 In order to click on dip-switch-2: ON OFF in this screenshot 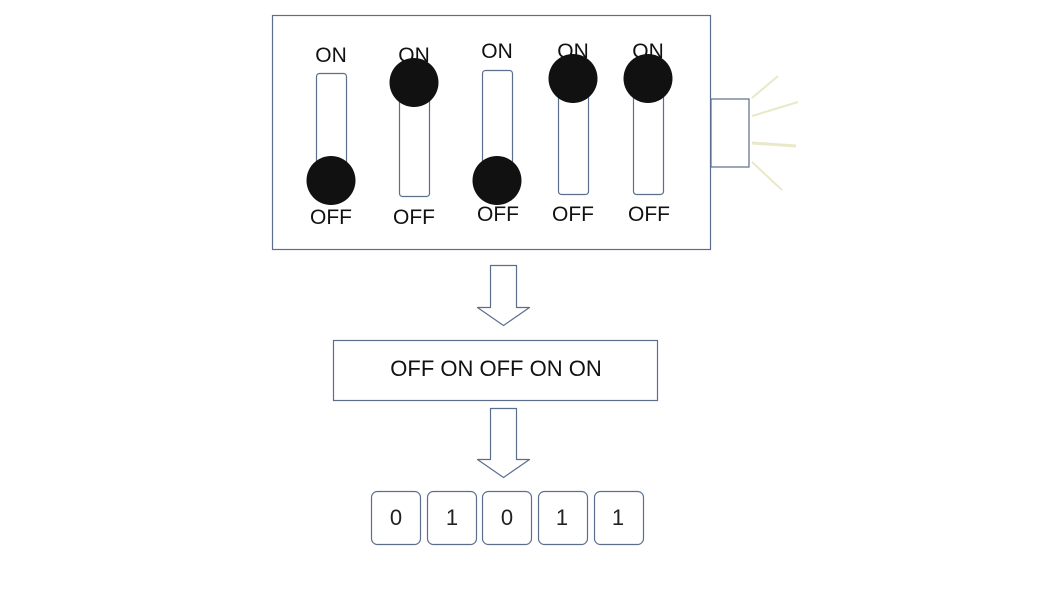, I will do `click(414, 136)`.